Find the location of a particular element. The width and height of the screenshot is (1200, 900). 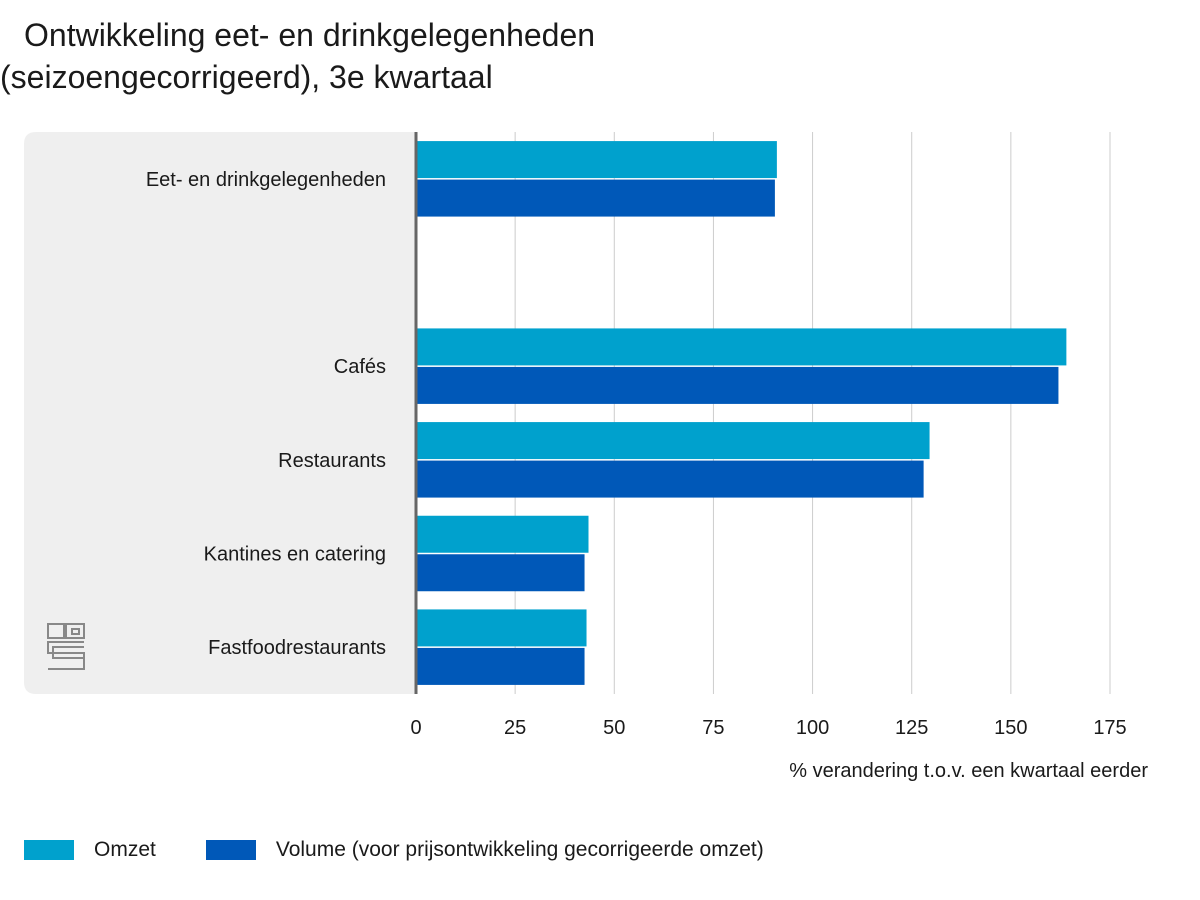

category-label-kantines-en-catering: Kantines en catering is located at coordinates (295, 555).